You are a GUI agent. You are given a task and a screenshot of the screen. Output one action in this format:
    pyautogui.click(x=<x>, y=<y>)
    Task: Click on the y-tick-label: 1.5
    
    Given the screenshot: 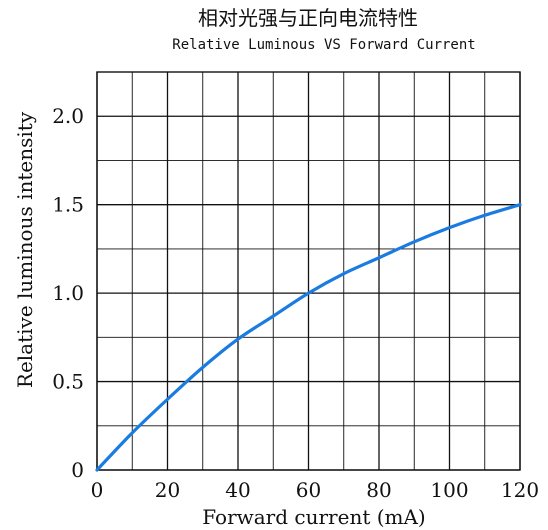 What is the action you would take?
    pyautogui.click(x=68, y=205)
    